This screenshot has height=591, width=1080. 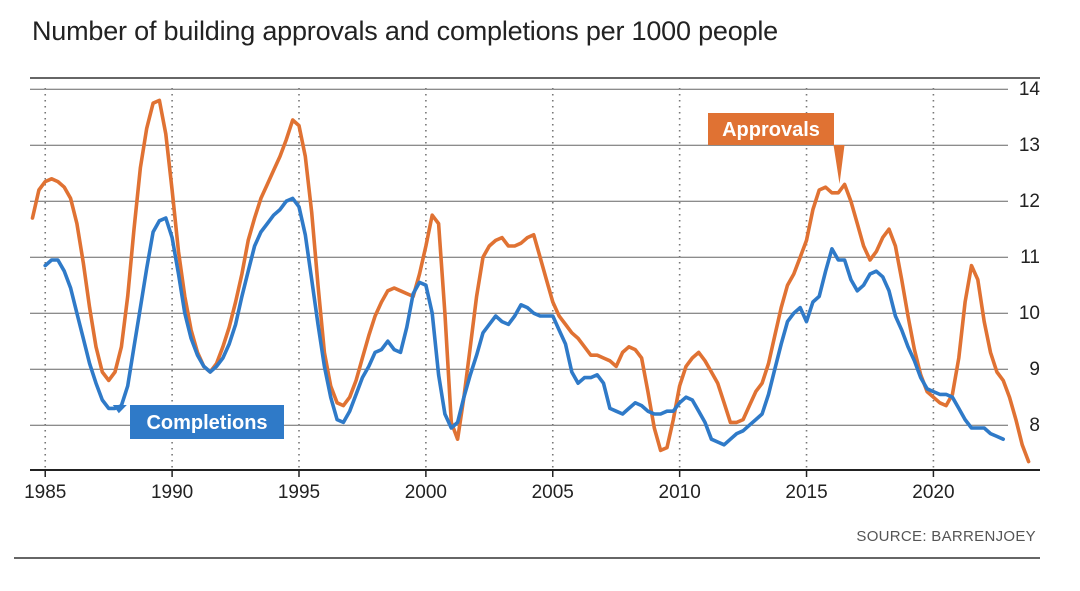 What do you see at coordinates (946, 536) in the screenshot?
I see `source-note: SOURCE: BARRENJOEY` at bounding box center [946, 536].